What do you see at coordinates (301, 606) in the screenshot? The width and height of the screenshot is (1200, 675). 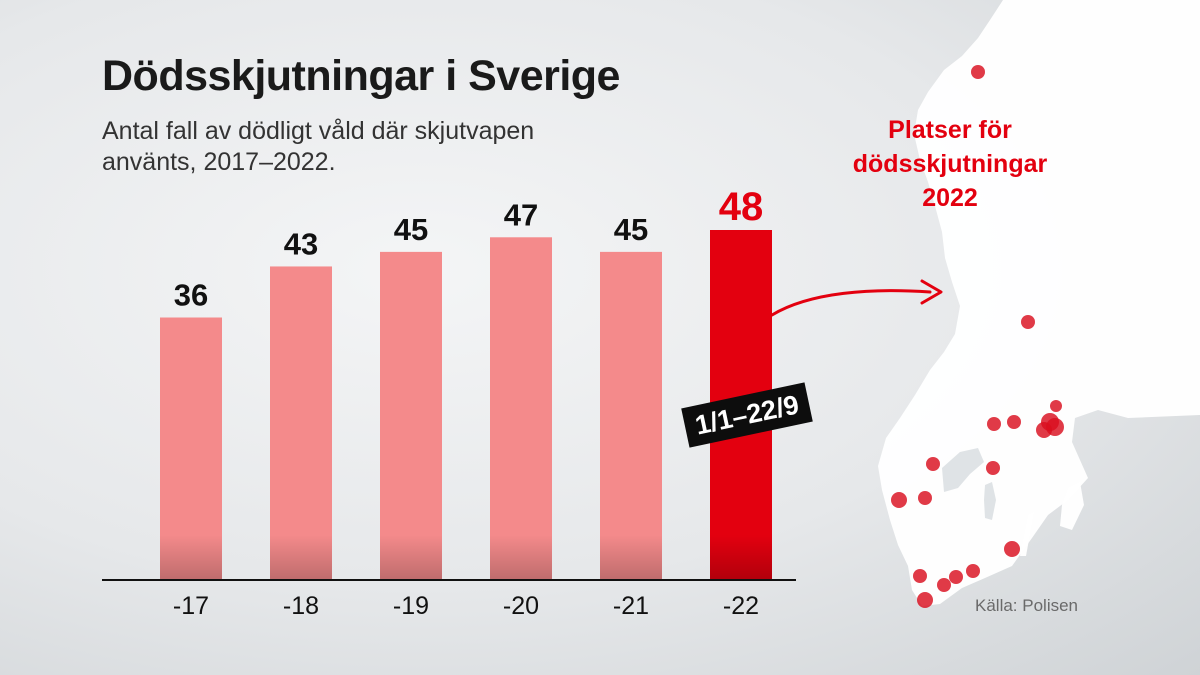 I see `tick-label--18: -18` at bounding box center [301, 606].